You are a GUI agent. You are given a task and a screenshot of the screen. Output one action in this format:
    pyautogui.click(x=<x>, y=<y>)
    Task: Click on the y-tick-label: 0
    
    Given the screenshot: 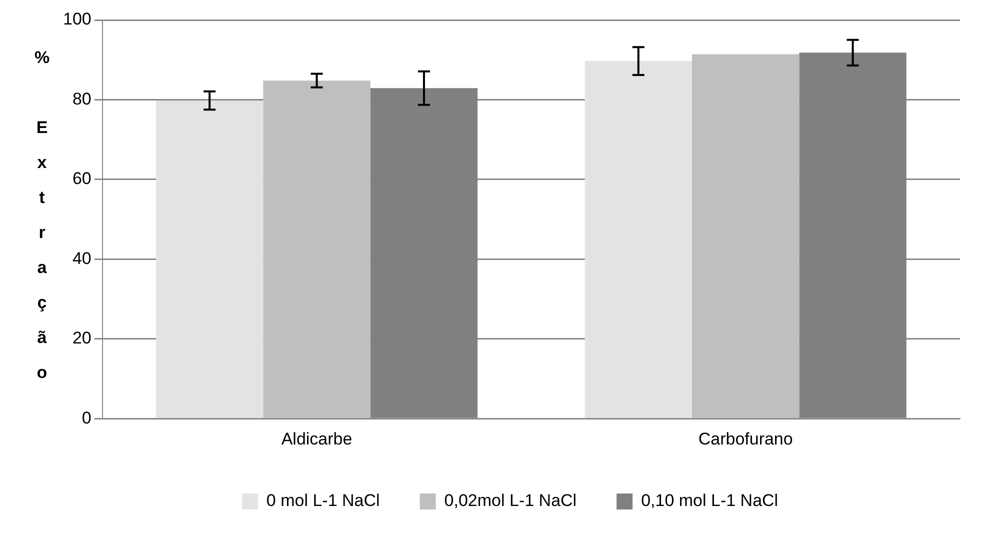 What is the action you would take?
    pyautogui.click(x=87, y=418)
    